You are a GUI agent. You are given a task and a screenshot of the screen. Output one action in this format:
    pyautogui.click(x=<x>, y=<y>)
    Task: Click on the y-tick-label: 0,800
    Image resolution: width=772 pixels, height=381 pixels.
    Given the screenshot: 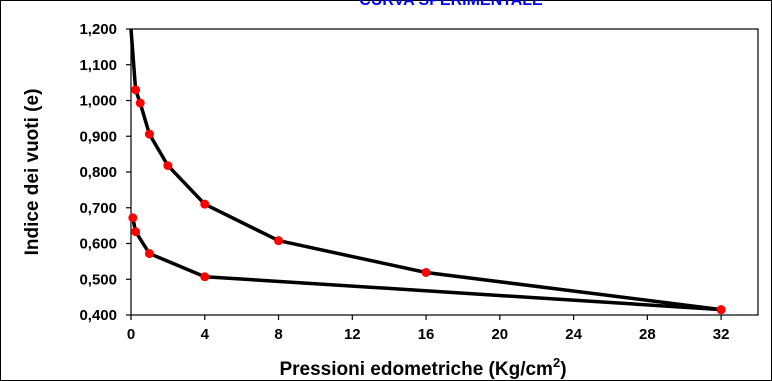 What is the action you would take?
    pyautogui.click(x=98, y=172)
    